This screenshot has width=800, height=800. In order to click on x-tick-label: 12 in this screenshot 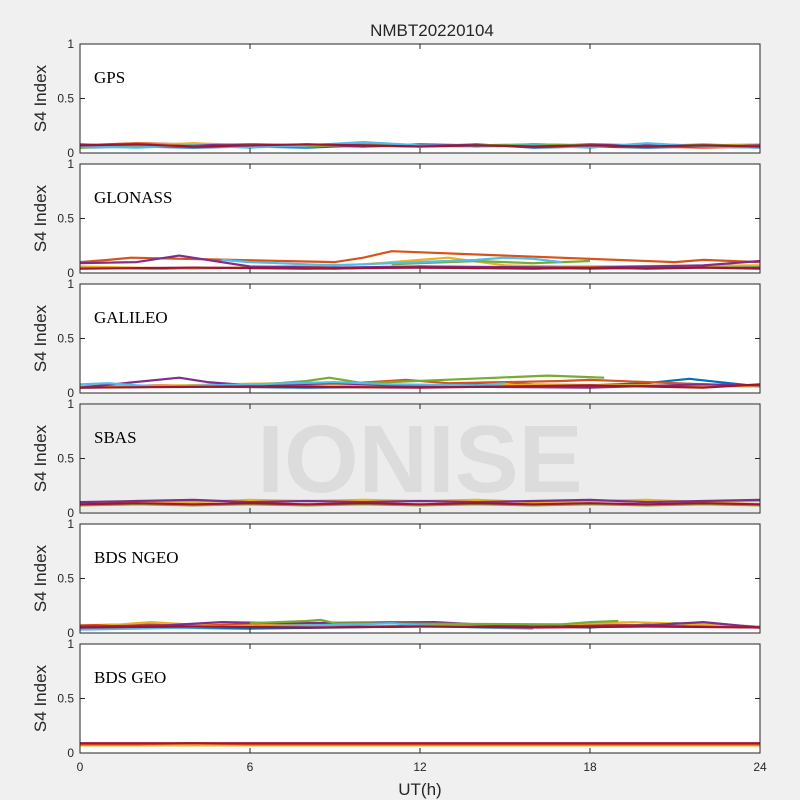, I will do `click(420, 767)`.